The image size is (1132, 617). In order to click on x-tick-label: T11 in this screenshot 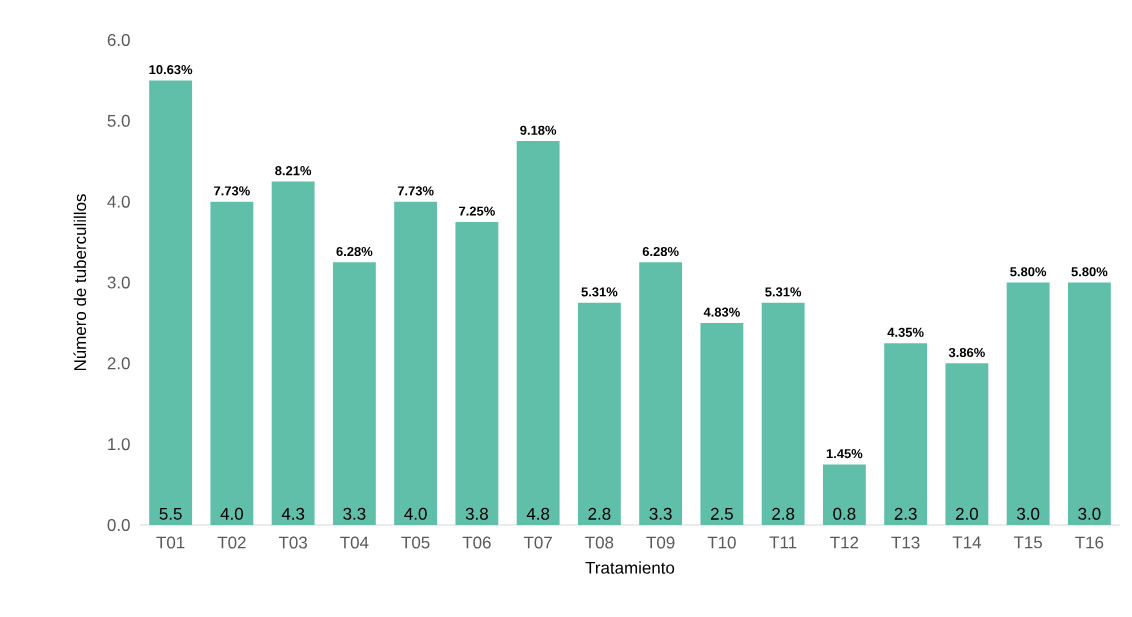, I will do `click(783, 542)`.